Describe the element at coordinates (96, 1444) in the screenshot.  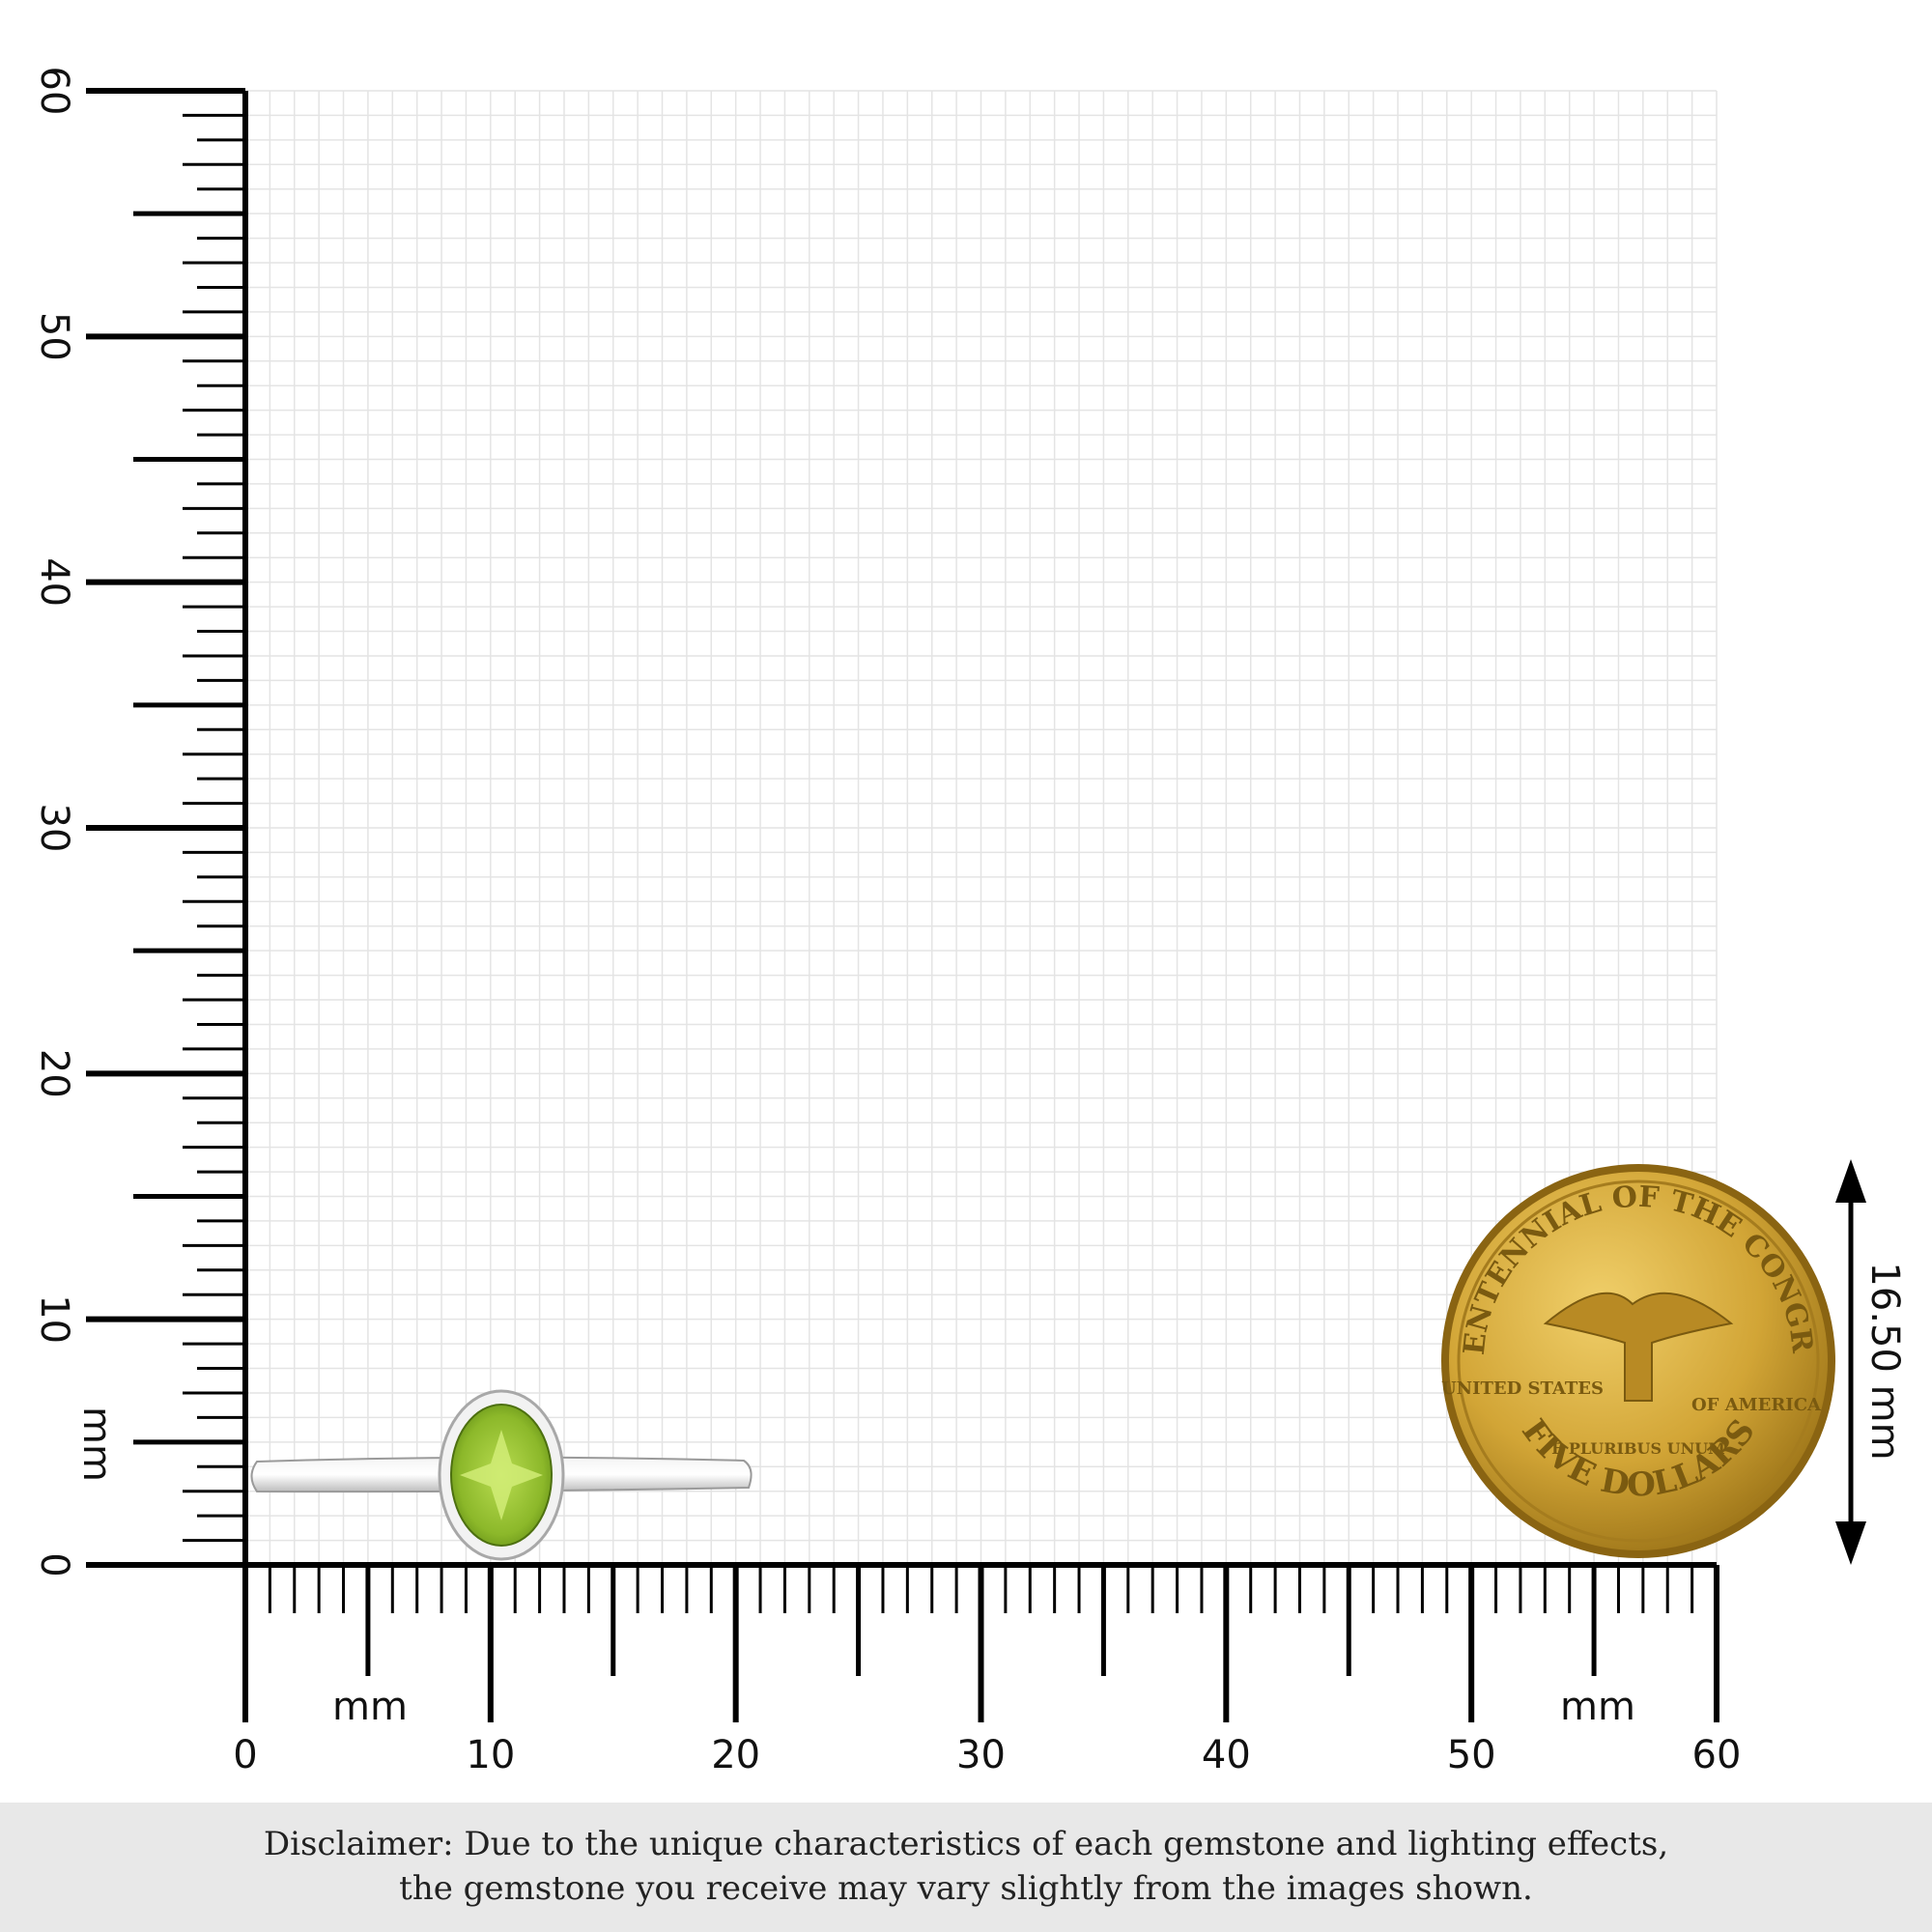
I see `y-unit-label: mm` at that location.